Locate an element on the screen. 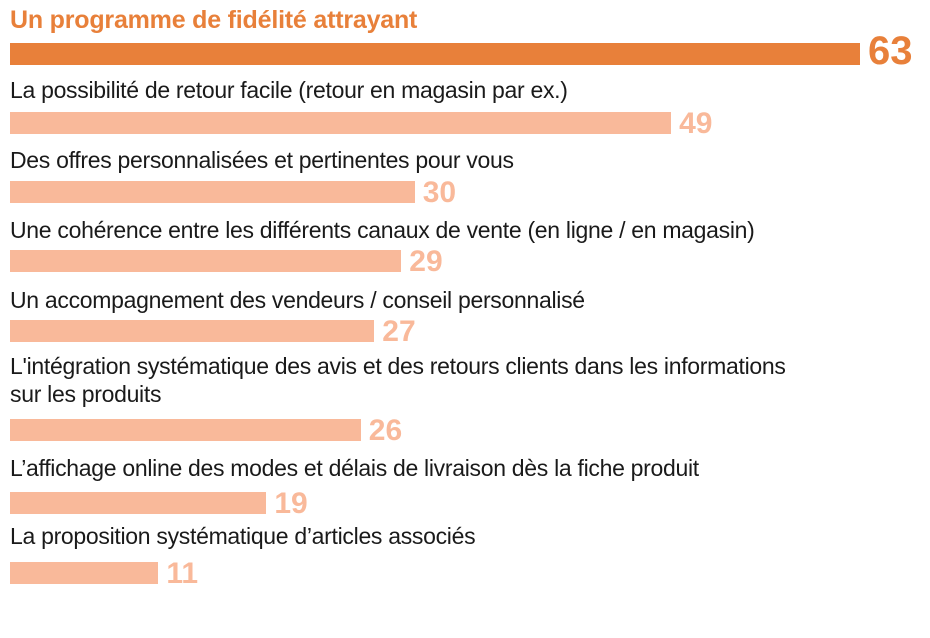 This screenshot has height=638, width=930. value-label: 11 is located at coordinates (182, 573).